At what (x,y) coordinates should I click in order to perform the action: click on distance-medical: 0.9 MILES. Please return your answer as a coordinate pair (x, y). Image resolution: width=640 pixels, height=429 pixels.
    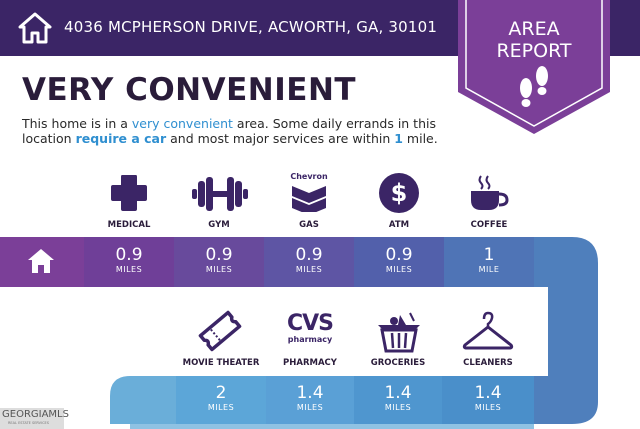
    Looking at the image, I should click on (129, 260).